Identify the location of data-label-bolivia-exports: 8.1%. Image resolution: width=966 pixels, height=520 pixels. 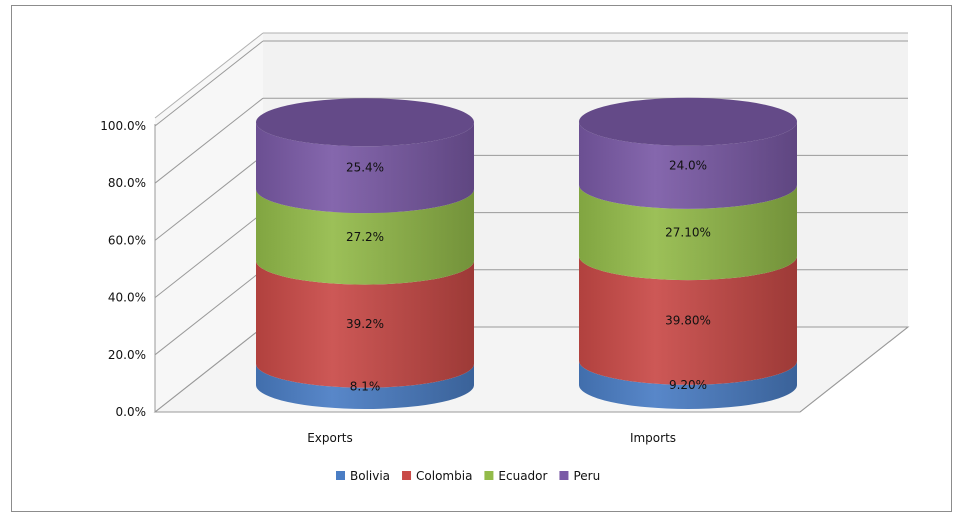
(365, 386).